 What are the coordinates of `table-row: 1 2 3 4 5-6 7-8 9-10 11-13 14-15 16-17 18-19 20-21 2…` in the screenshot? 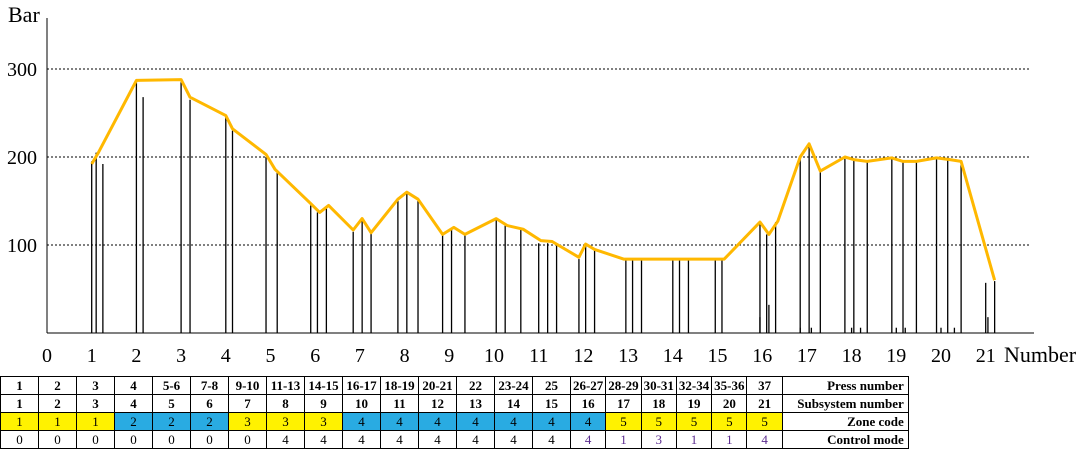 It's located at (454, 385).